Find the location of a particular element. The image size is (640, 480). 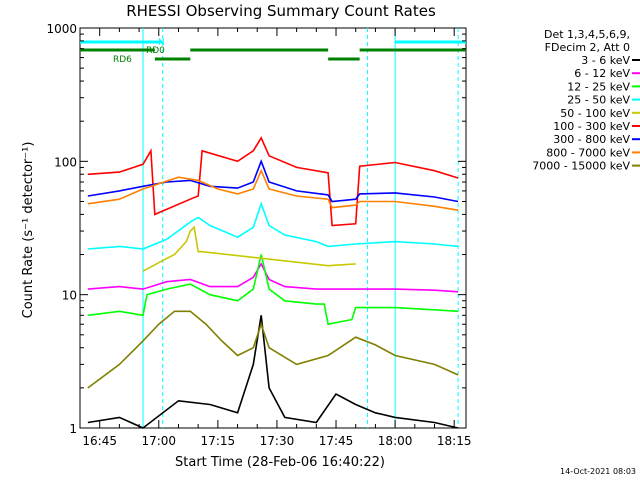

chart-title: RHESSI Observing Summary Count Rates is located at coordinates (281, 11).